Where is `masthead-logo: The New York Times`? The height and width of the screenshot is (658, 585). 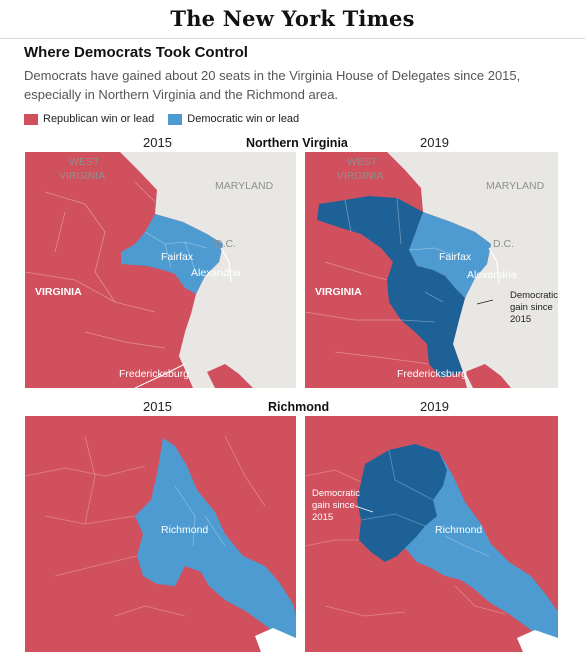 masthead-logo: The New York Times is located at coordinates (292, 18).